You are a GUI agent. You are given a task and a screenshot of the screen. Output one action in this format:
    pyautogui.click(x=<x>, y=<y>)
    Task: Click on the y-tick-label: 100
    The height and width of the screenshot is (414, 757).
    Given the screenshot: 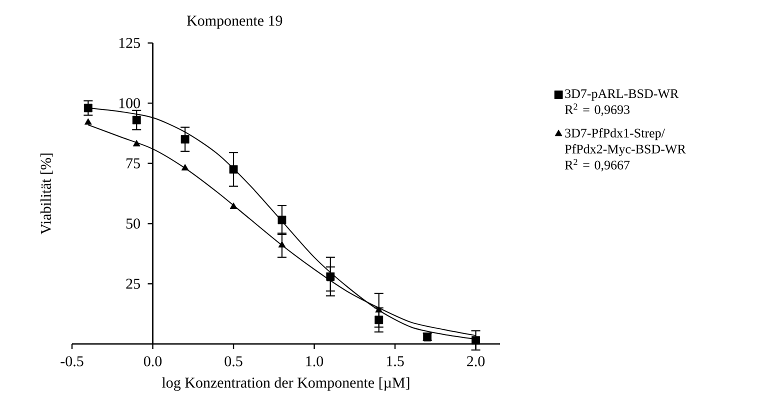 What is the action you would take?
    pyautogui.click(x=129, y=103)
    